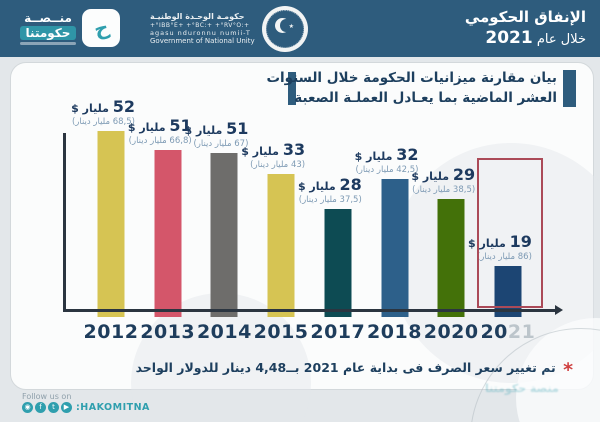  I want to click on gnu-emblem-icon: ★, so click(284, 29).